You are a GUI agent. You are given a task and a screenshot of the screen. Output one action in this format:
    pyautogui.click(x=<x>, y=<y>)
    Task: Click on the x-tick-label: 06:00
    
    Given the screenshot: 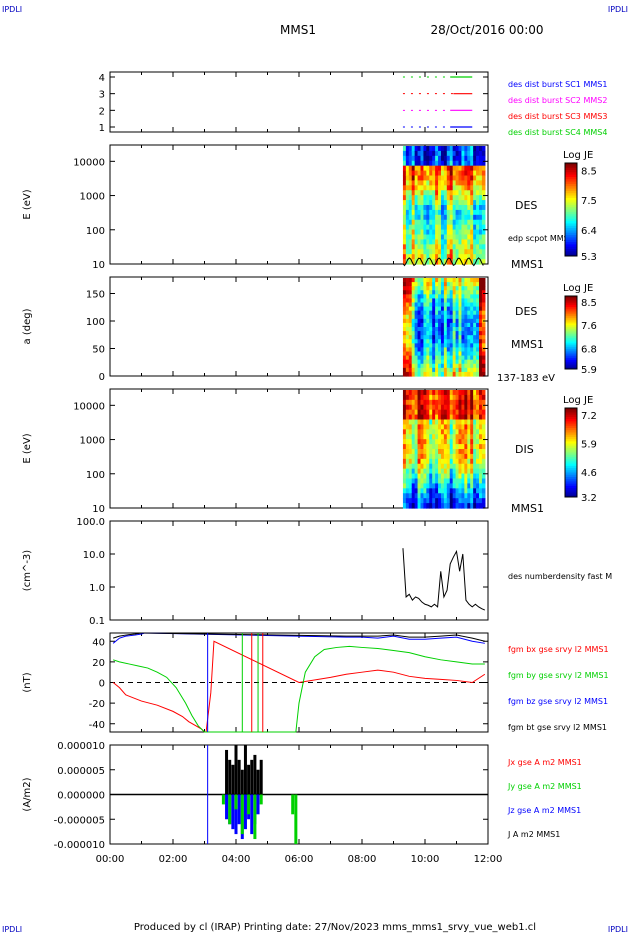 What is the action you would take?
    pyautogui.click(x=299, y=859)
    